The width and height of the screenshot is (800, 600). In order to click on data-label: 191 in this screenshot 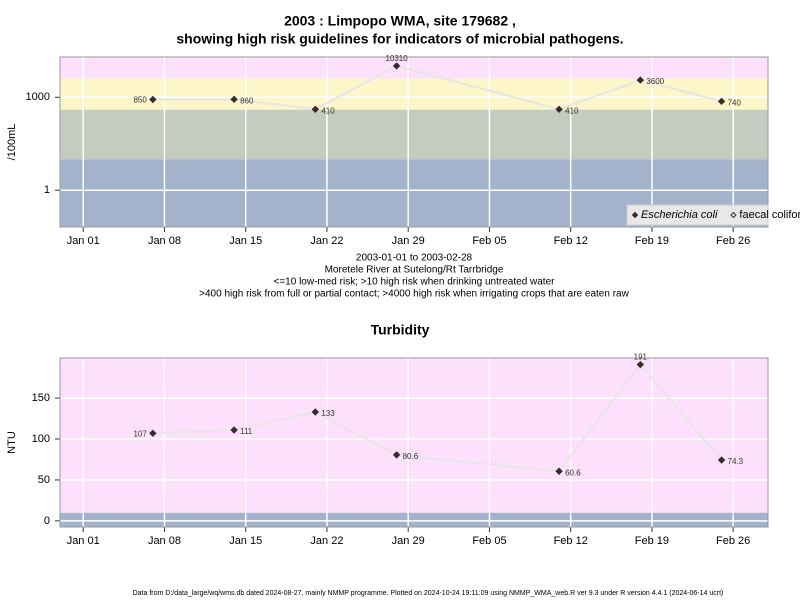, I will do `click(641, 357)`.